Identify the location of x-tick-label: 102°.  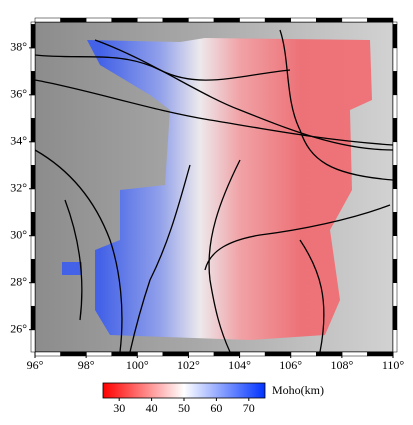
(188, 365).